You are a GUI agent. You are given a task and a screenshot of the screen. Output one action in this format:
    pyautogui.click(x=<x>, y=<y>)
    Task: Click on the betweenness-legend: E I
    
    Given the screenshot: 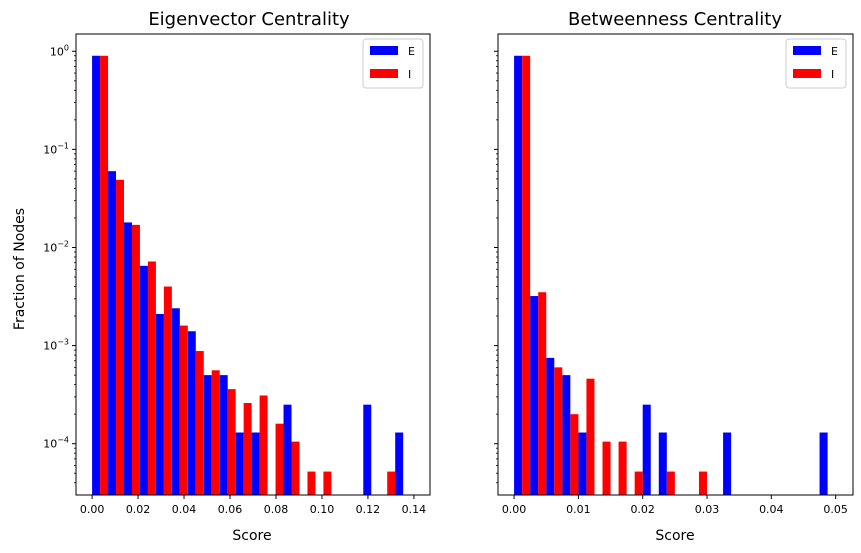 What is the action you would take?
    pyautogui.click(x=816, y=63)
    